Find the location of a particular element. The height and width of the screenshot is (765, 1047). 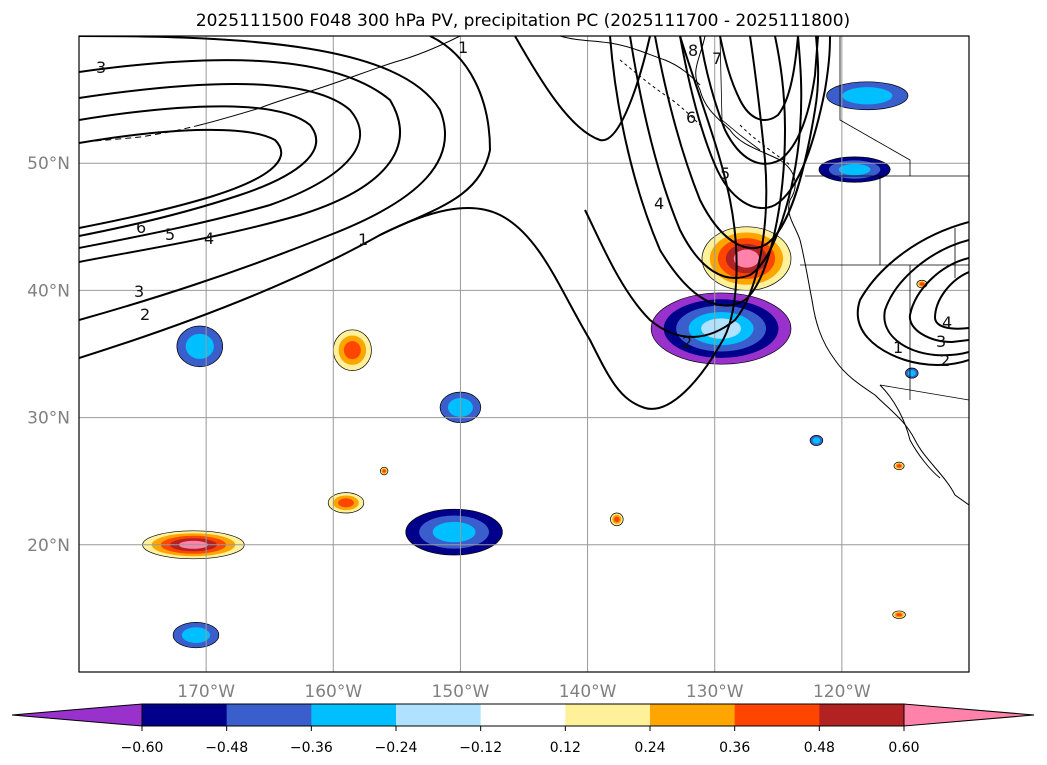

pv-label: 7 is located at coordinates (717, 58).